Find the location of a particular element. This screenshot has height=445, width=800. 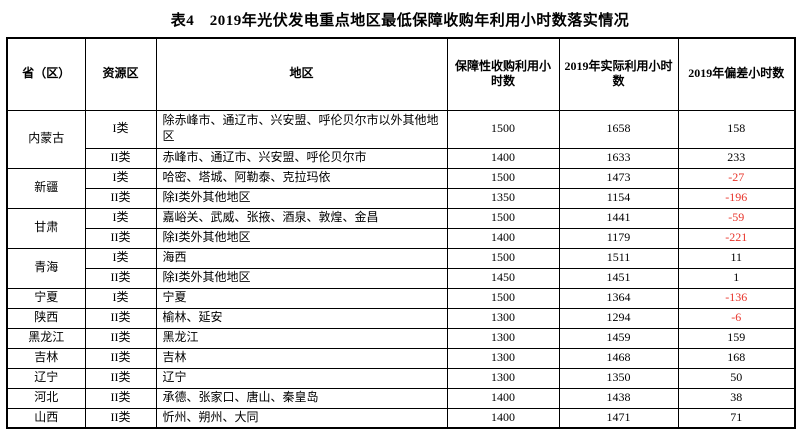

province-cell: 河北 is located at coordinates (46, 398).